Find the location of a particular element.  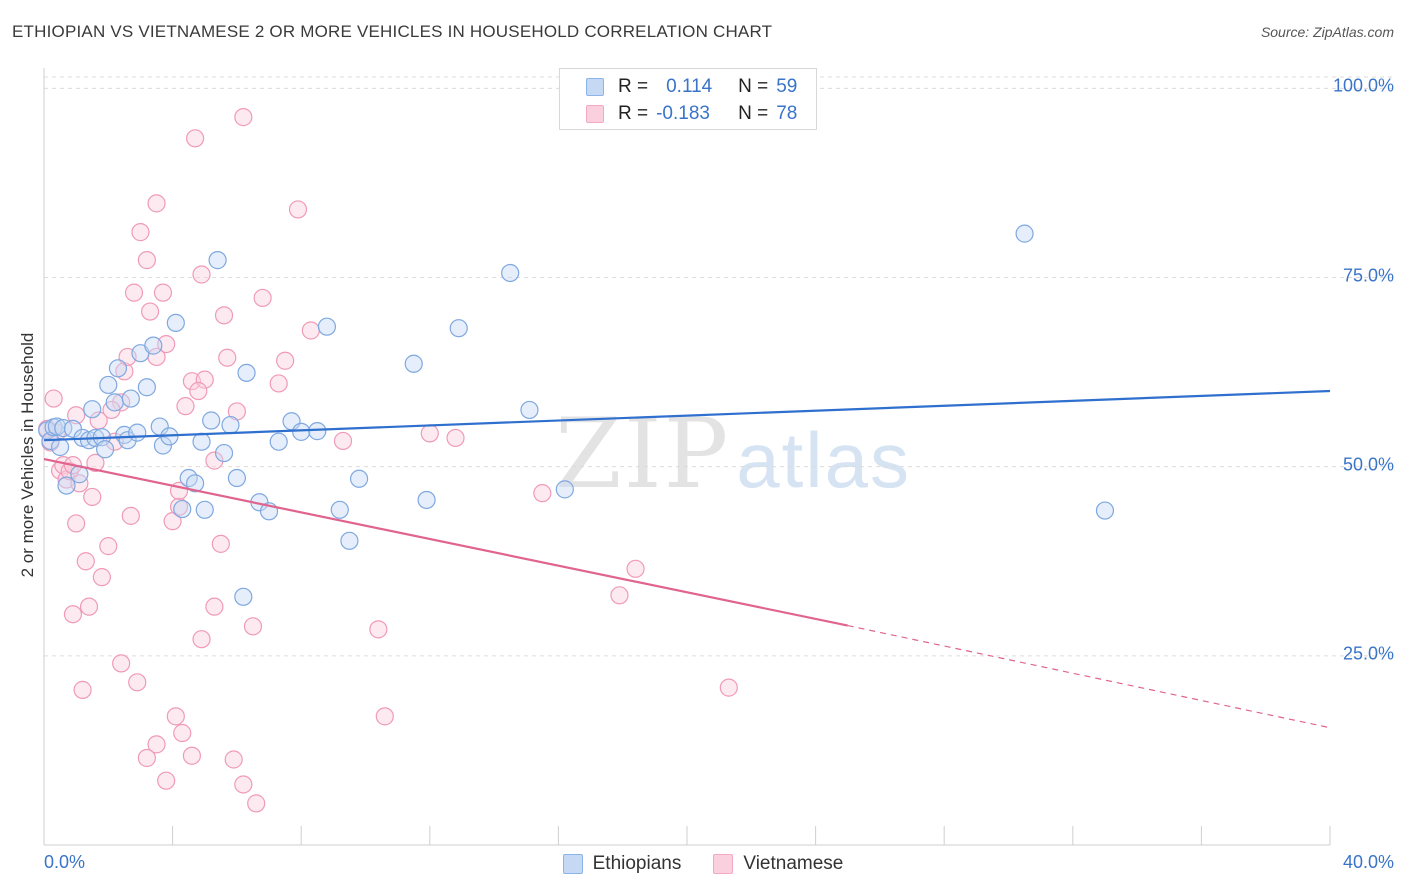

legend-item-vietnamese: Vietnamese is located at coordinates (778, 864).